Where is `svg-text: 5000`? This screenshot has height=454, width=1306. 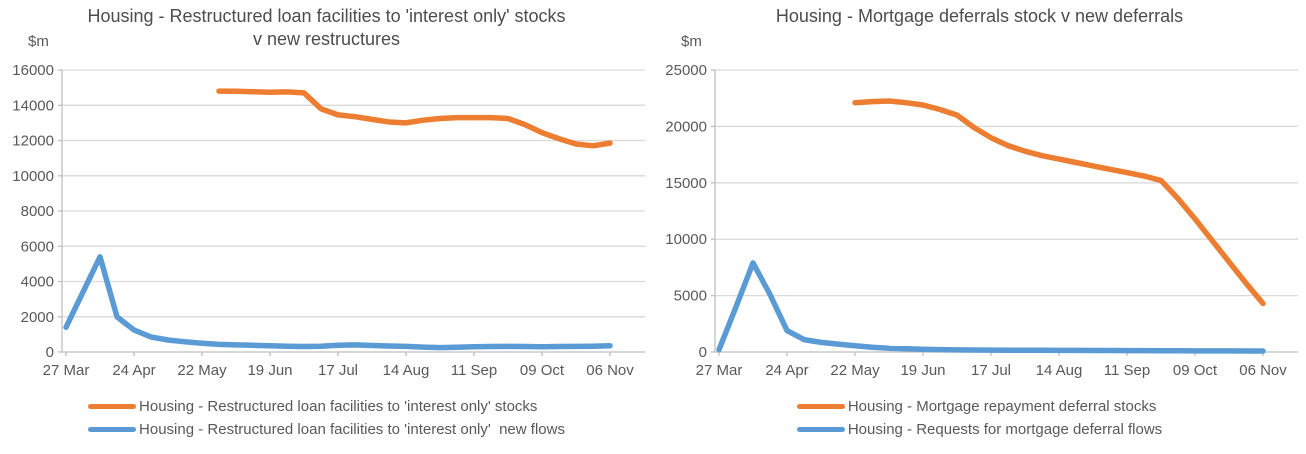 svg-text: 5000 is located at coordinates (690, 296).